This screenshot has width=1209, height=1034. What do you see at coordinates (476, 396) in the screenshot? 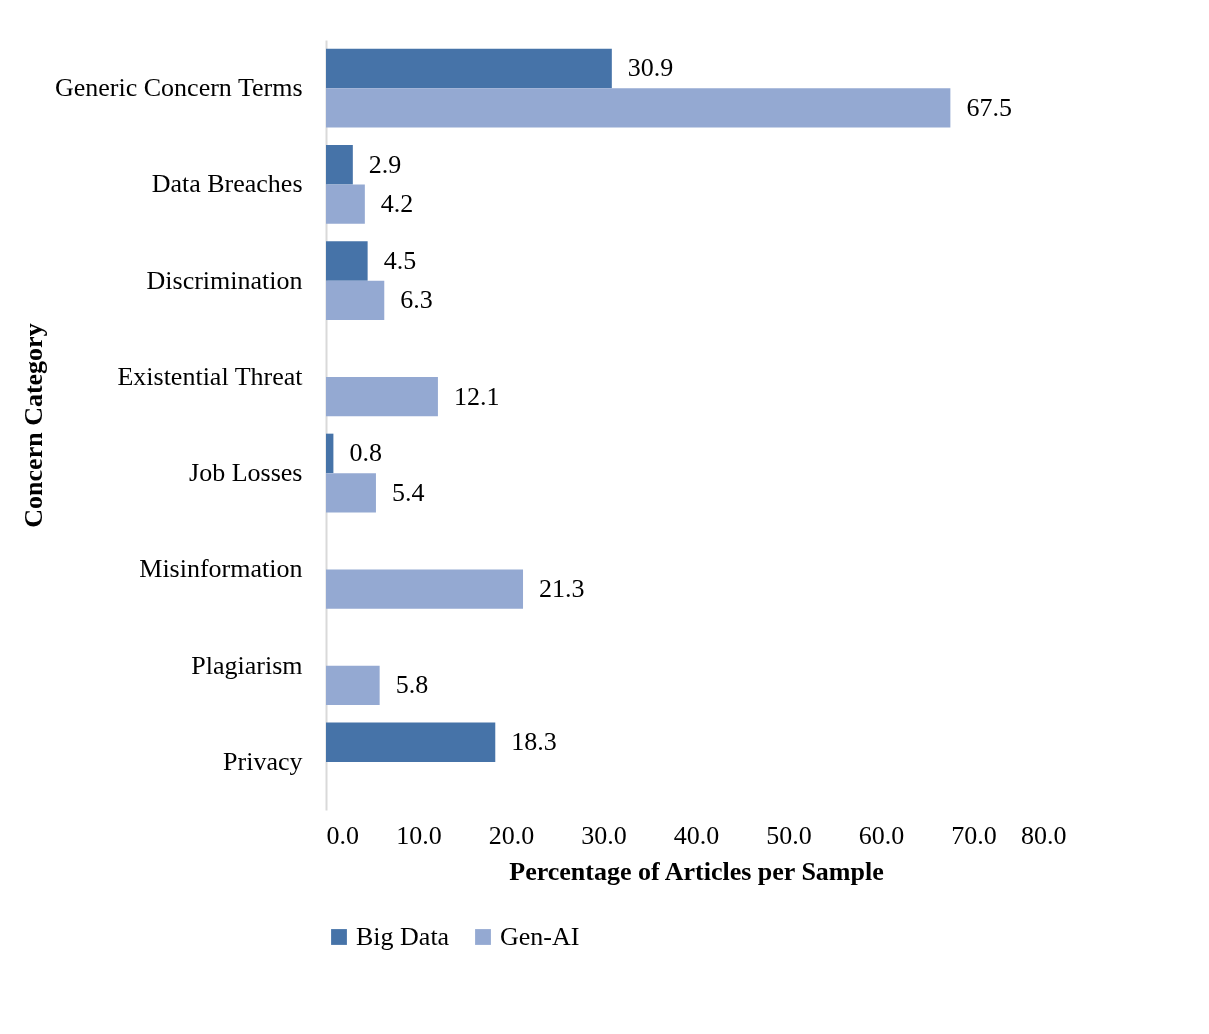
I see `data-label: 12.1` at bounding box center [476, 396].